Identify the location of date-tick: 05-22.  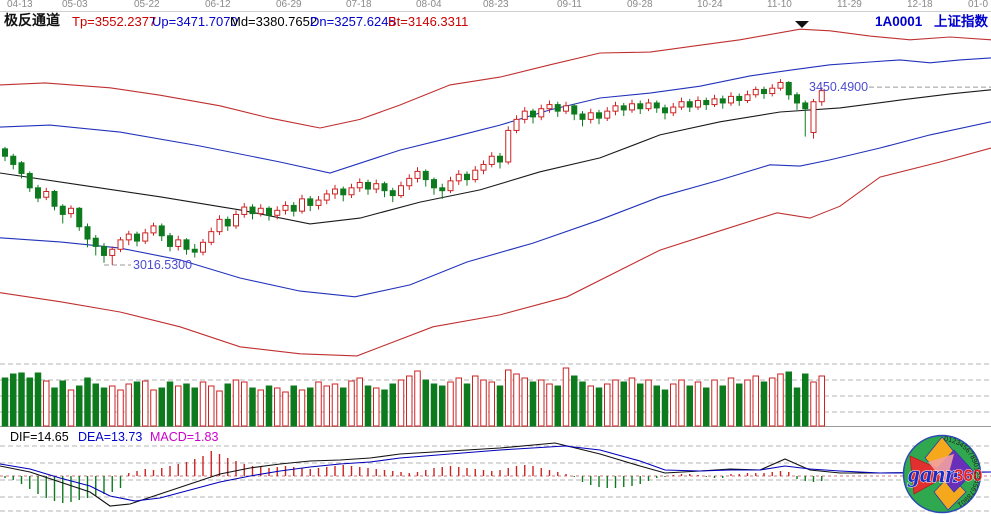
(147, 5).